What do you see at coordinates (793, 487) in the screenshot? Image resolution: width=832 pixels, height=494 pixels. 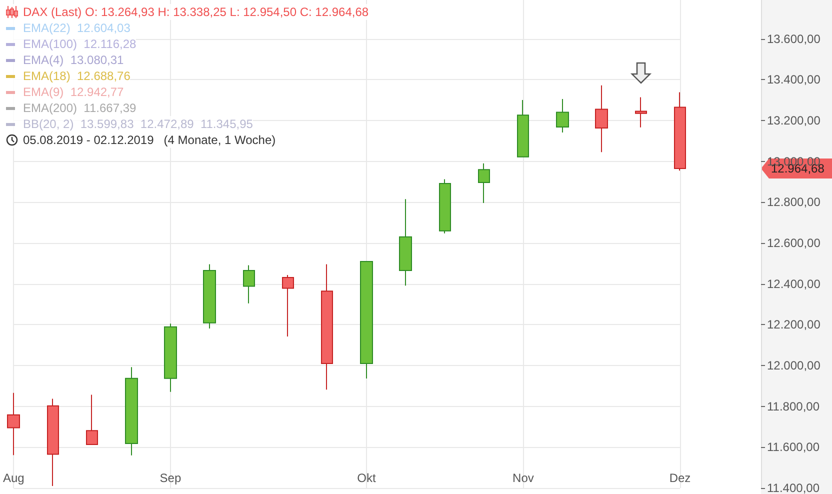 I see `y-tick-label: 11.400,00` at bounding box center [793, 487].